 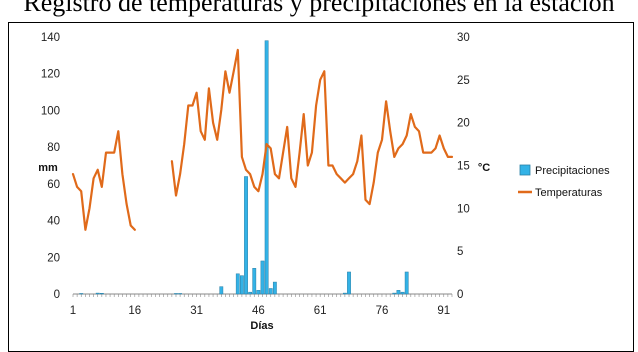 I want to click on y-tick-label-left: 140, so click(x=50, y=38).